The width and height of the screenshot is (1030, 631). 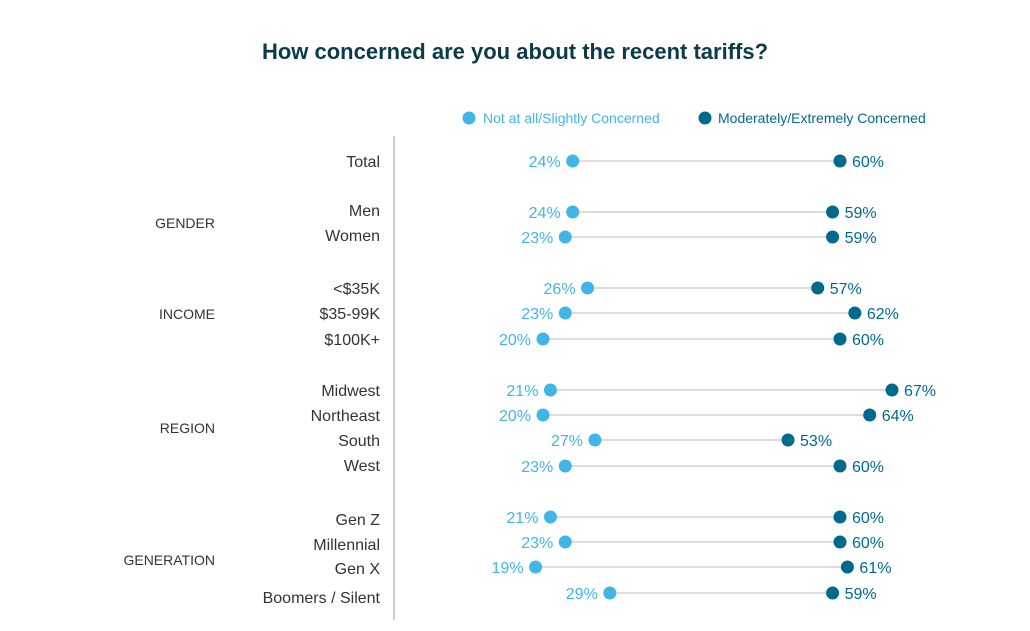 I want to click on row-west: West 23% 60%, so click(x=614, y=467).